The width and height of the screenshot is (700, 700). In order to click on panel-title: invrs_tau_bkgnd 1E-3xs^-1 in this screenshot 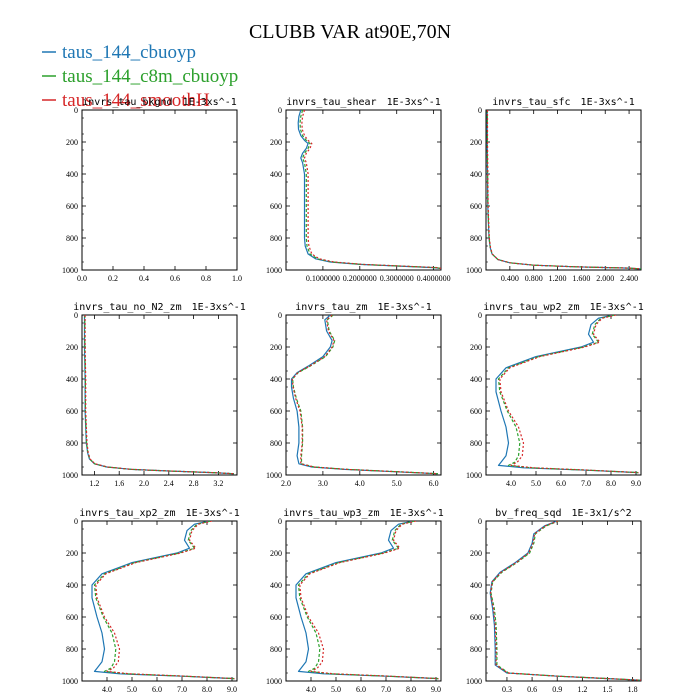, I will do `click(159, 102)`.